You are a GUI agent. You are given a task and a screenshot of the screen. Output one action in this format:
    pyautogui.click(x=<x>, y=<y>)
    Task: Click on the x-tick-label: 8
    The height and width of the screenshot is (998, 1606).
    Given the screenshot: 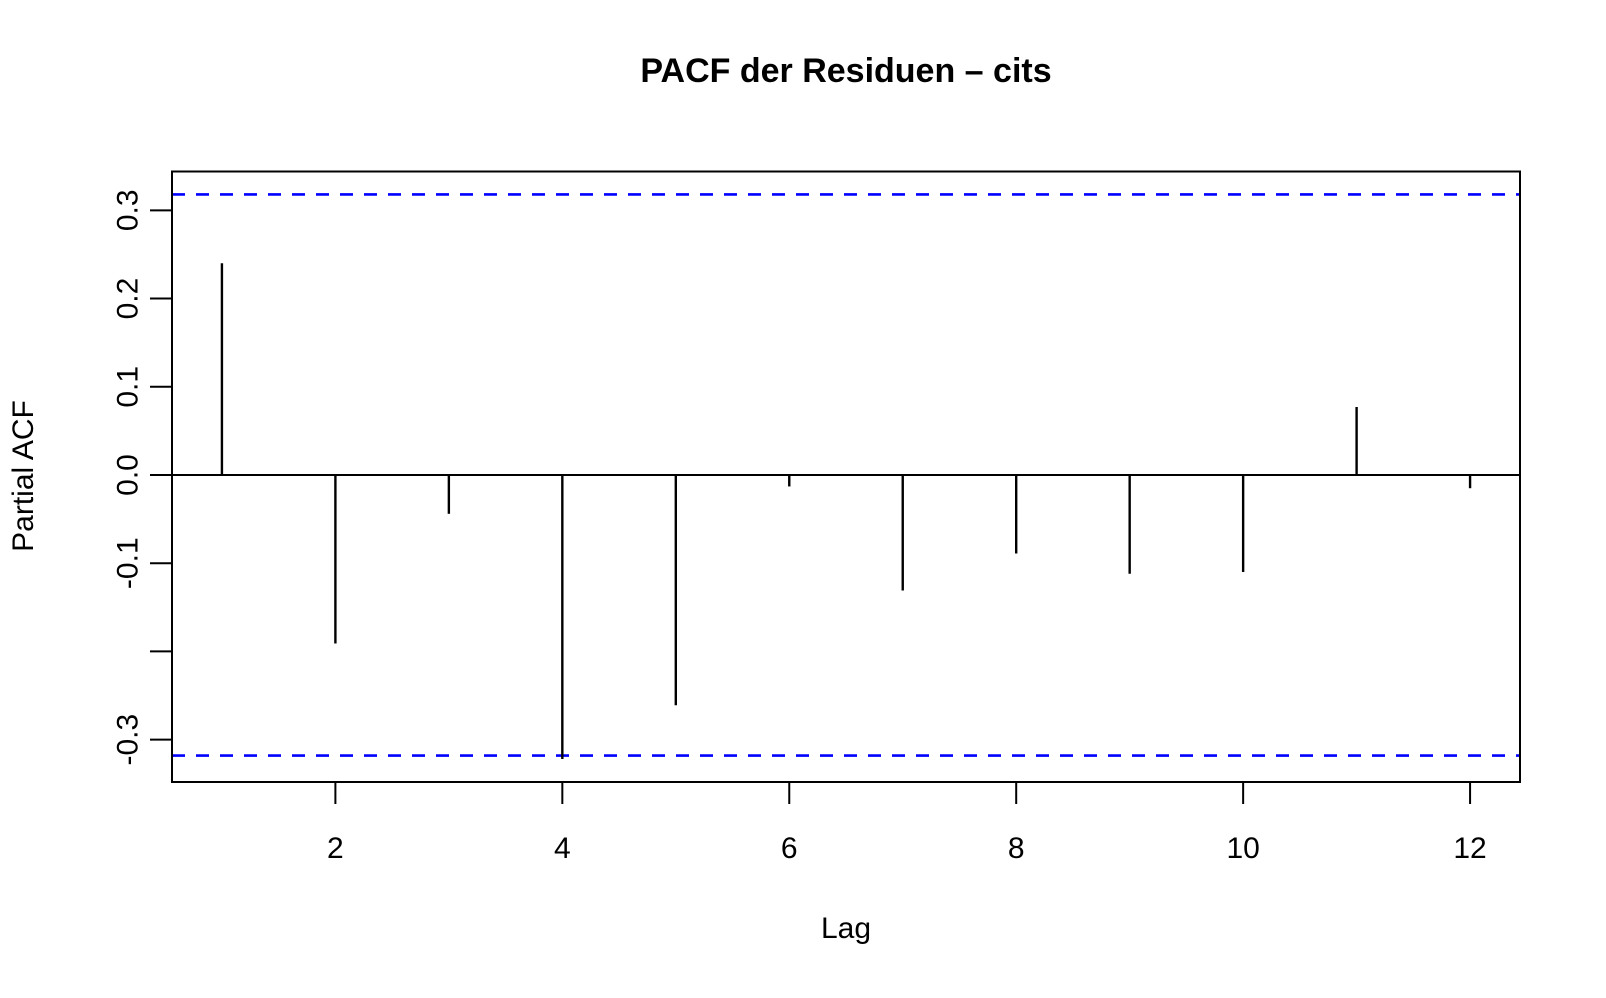 What is the action you would take?
    pyautogui.click(x=1016, y=848)
    